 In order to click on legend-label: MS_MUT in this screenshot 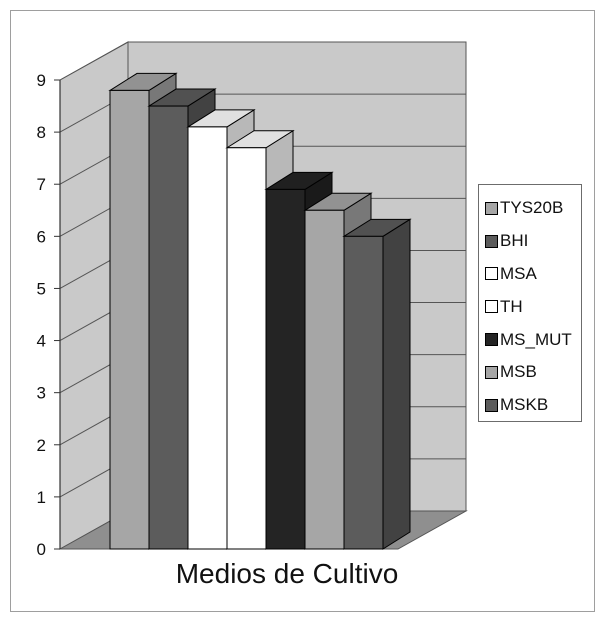, I will do `click(536, 339)`.